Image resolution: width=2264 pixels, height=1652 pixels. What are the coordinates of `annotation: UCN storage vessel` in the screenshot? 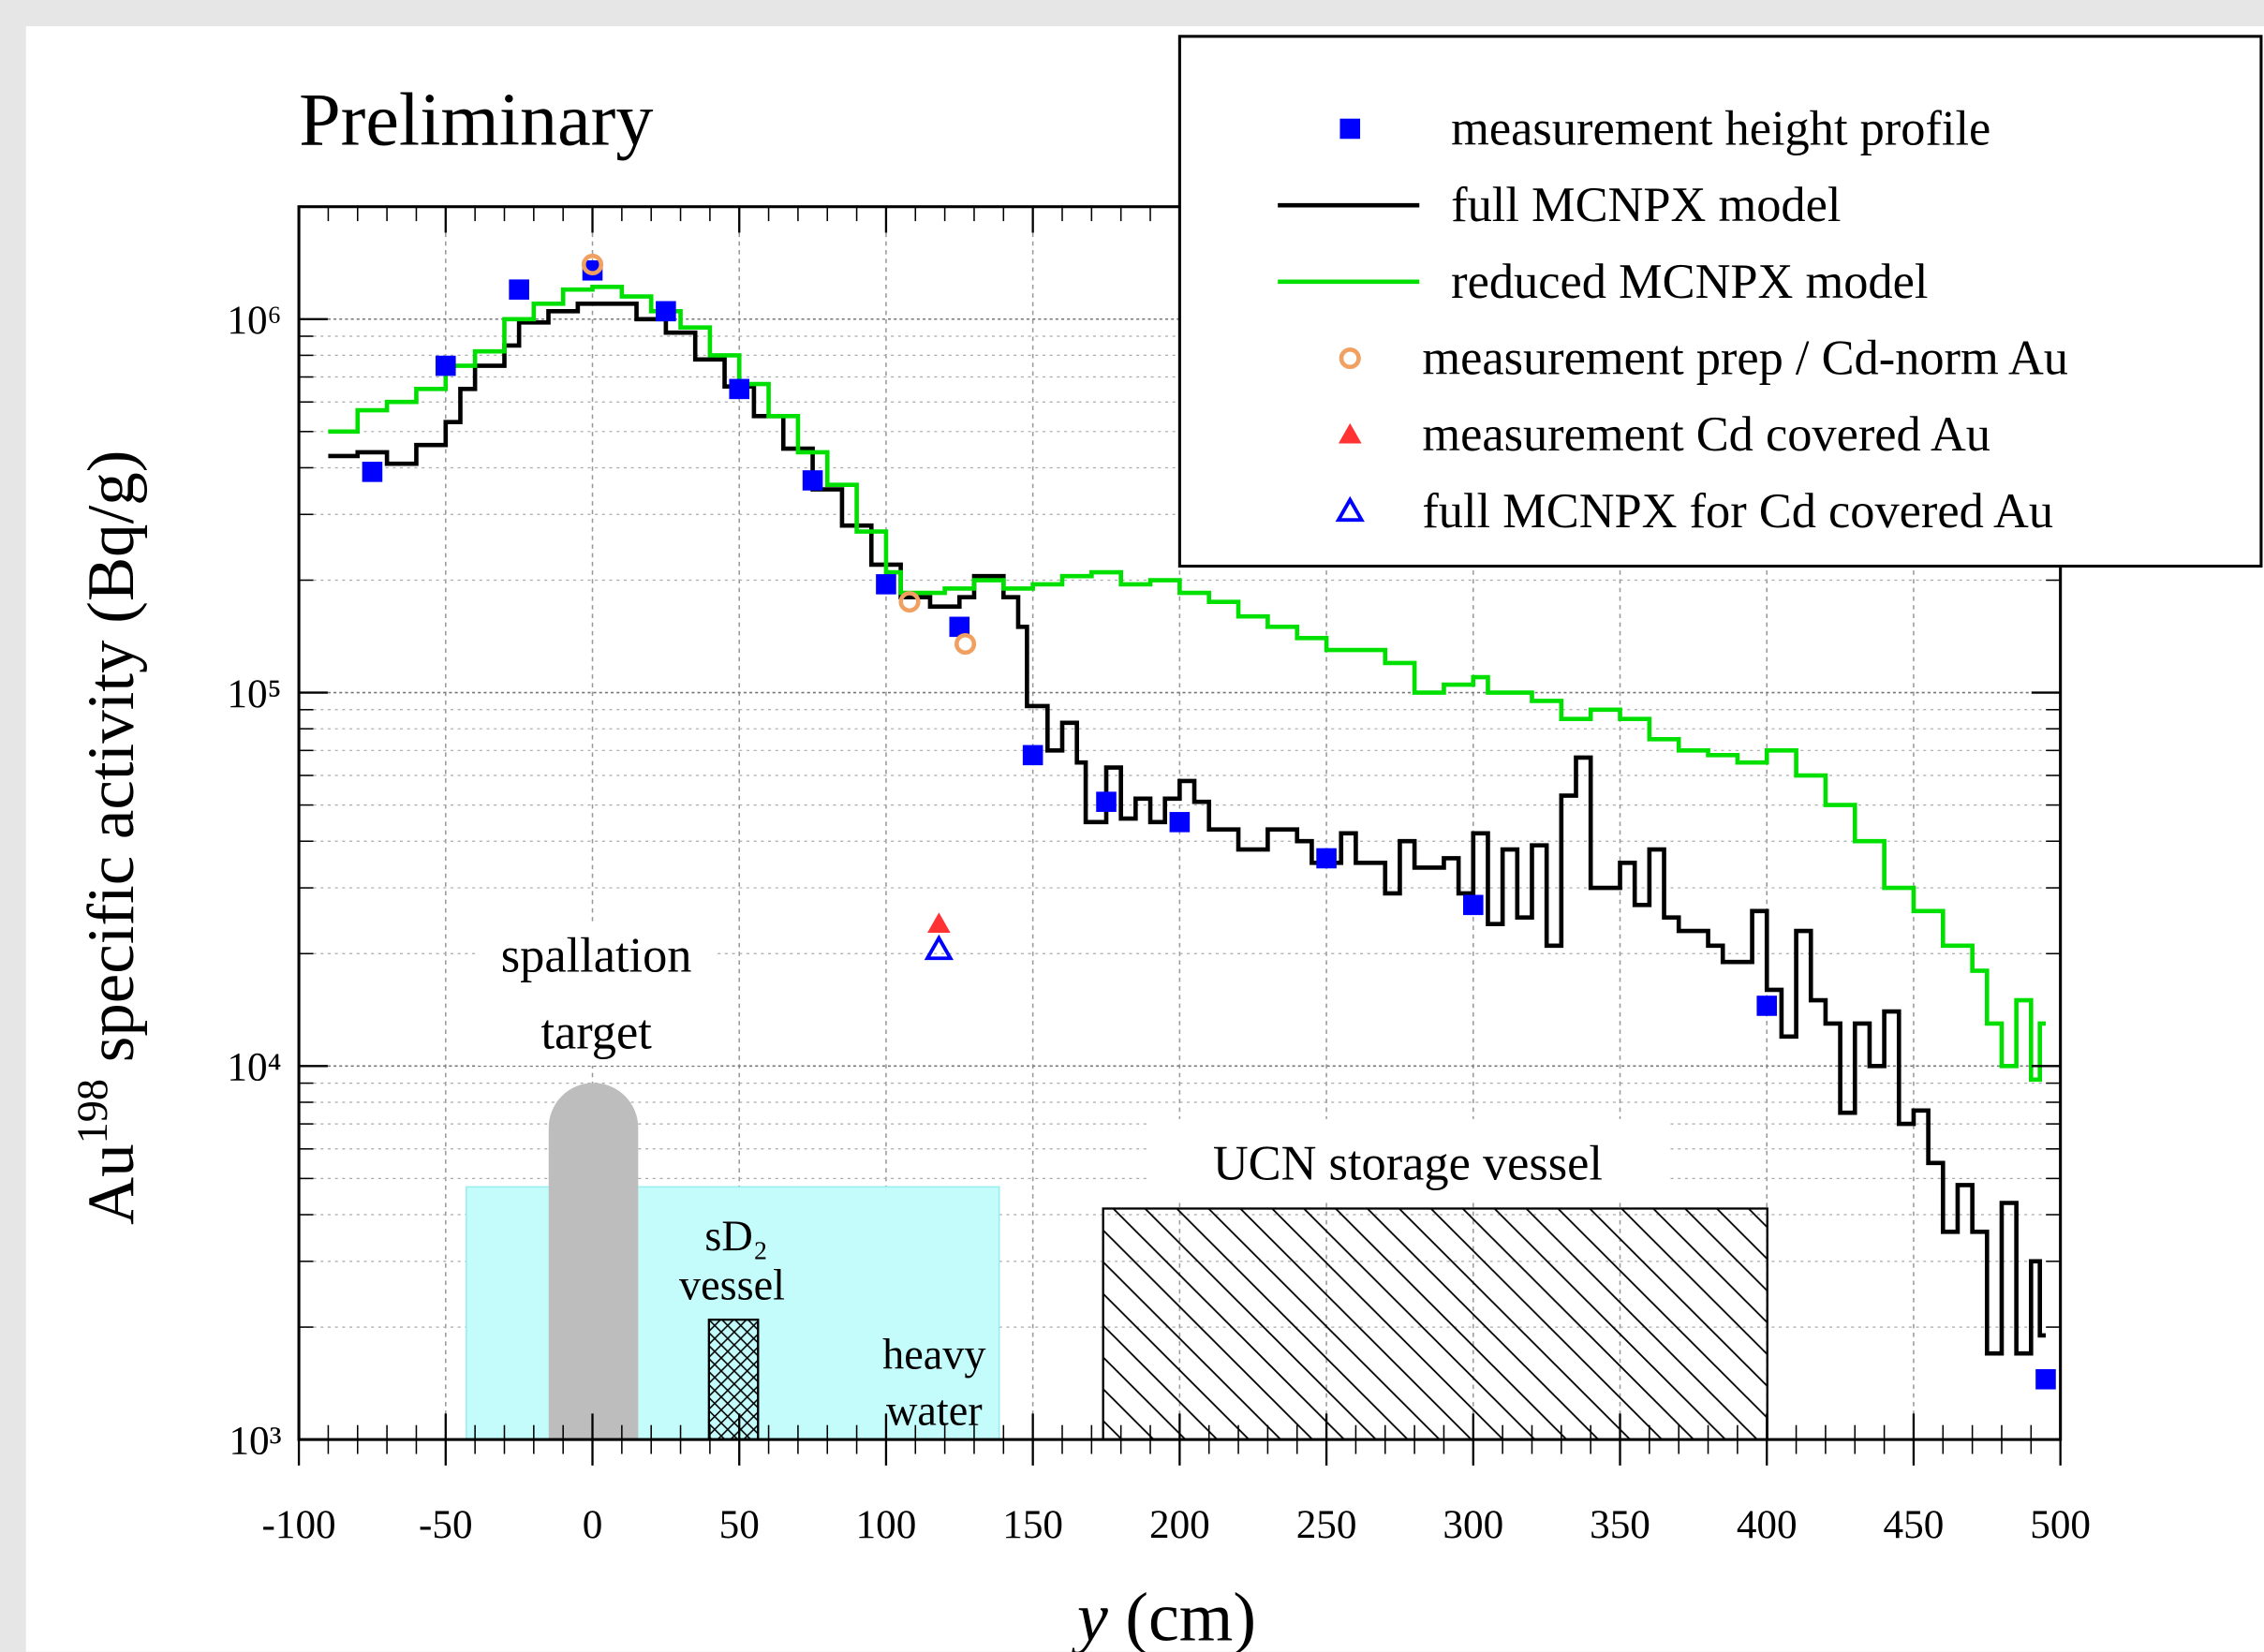 It's located at (1408, 1164).